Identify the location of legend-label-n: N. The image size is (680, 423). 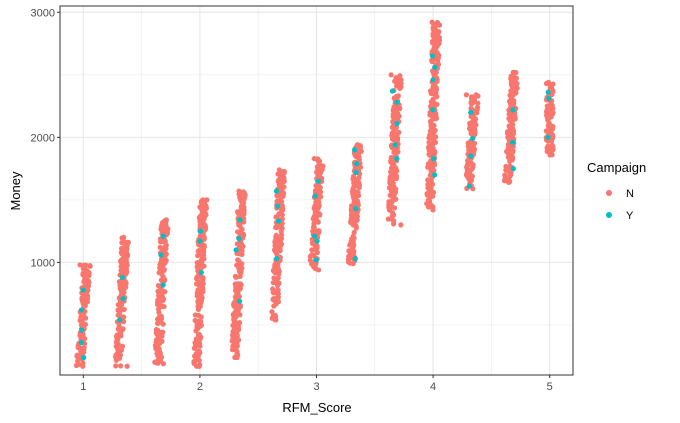
(630, 194).